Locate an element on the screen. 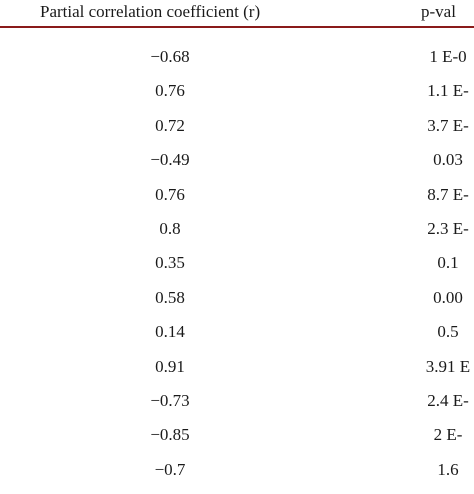 The width and height of the screenshot is (474, 494). cell-p-value: 0.5 is located at coordinates (448, 332).